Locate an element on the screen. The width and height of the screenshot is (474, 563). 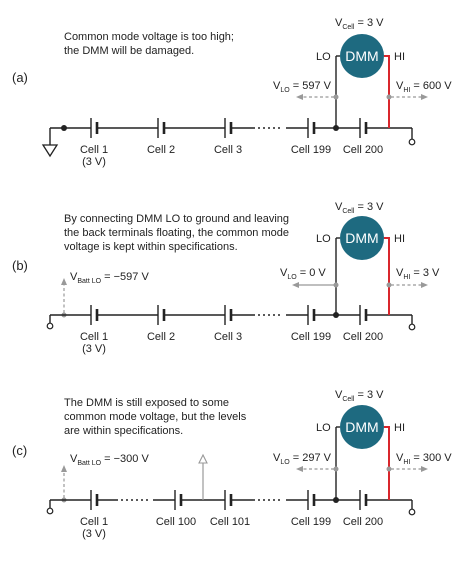
note-line-1: The DMM is still exposed to some is located at coordinates (146, 403).